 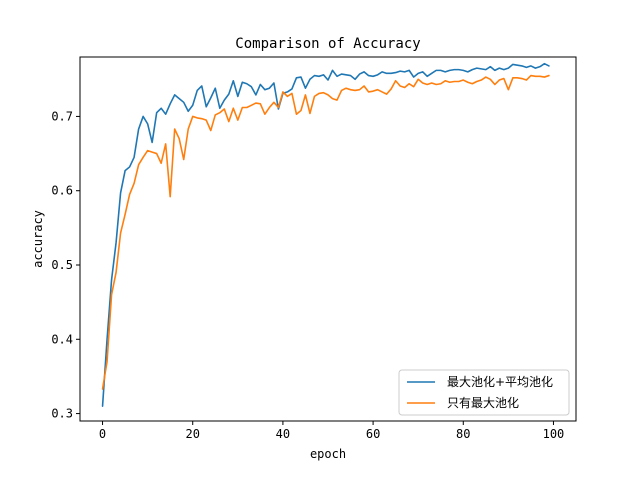 What do you see at coordinates (62, 339) in the screenshot?
I see `y-tick-label: 0.4` at bounding box center [62, 339].